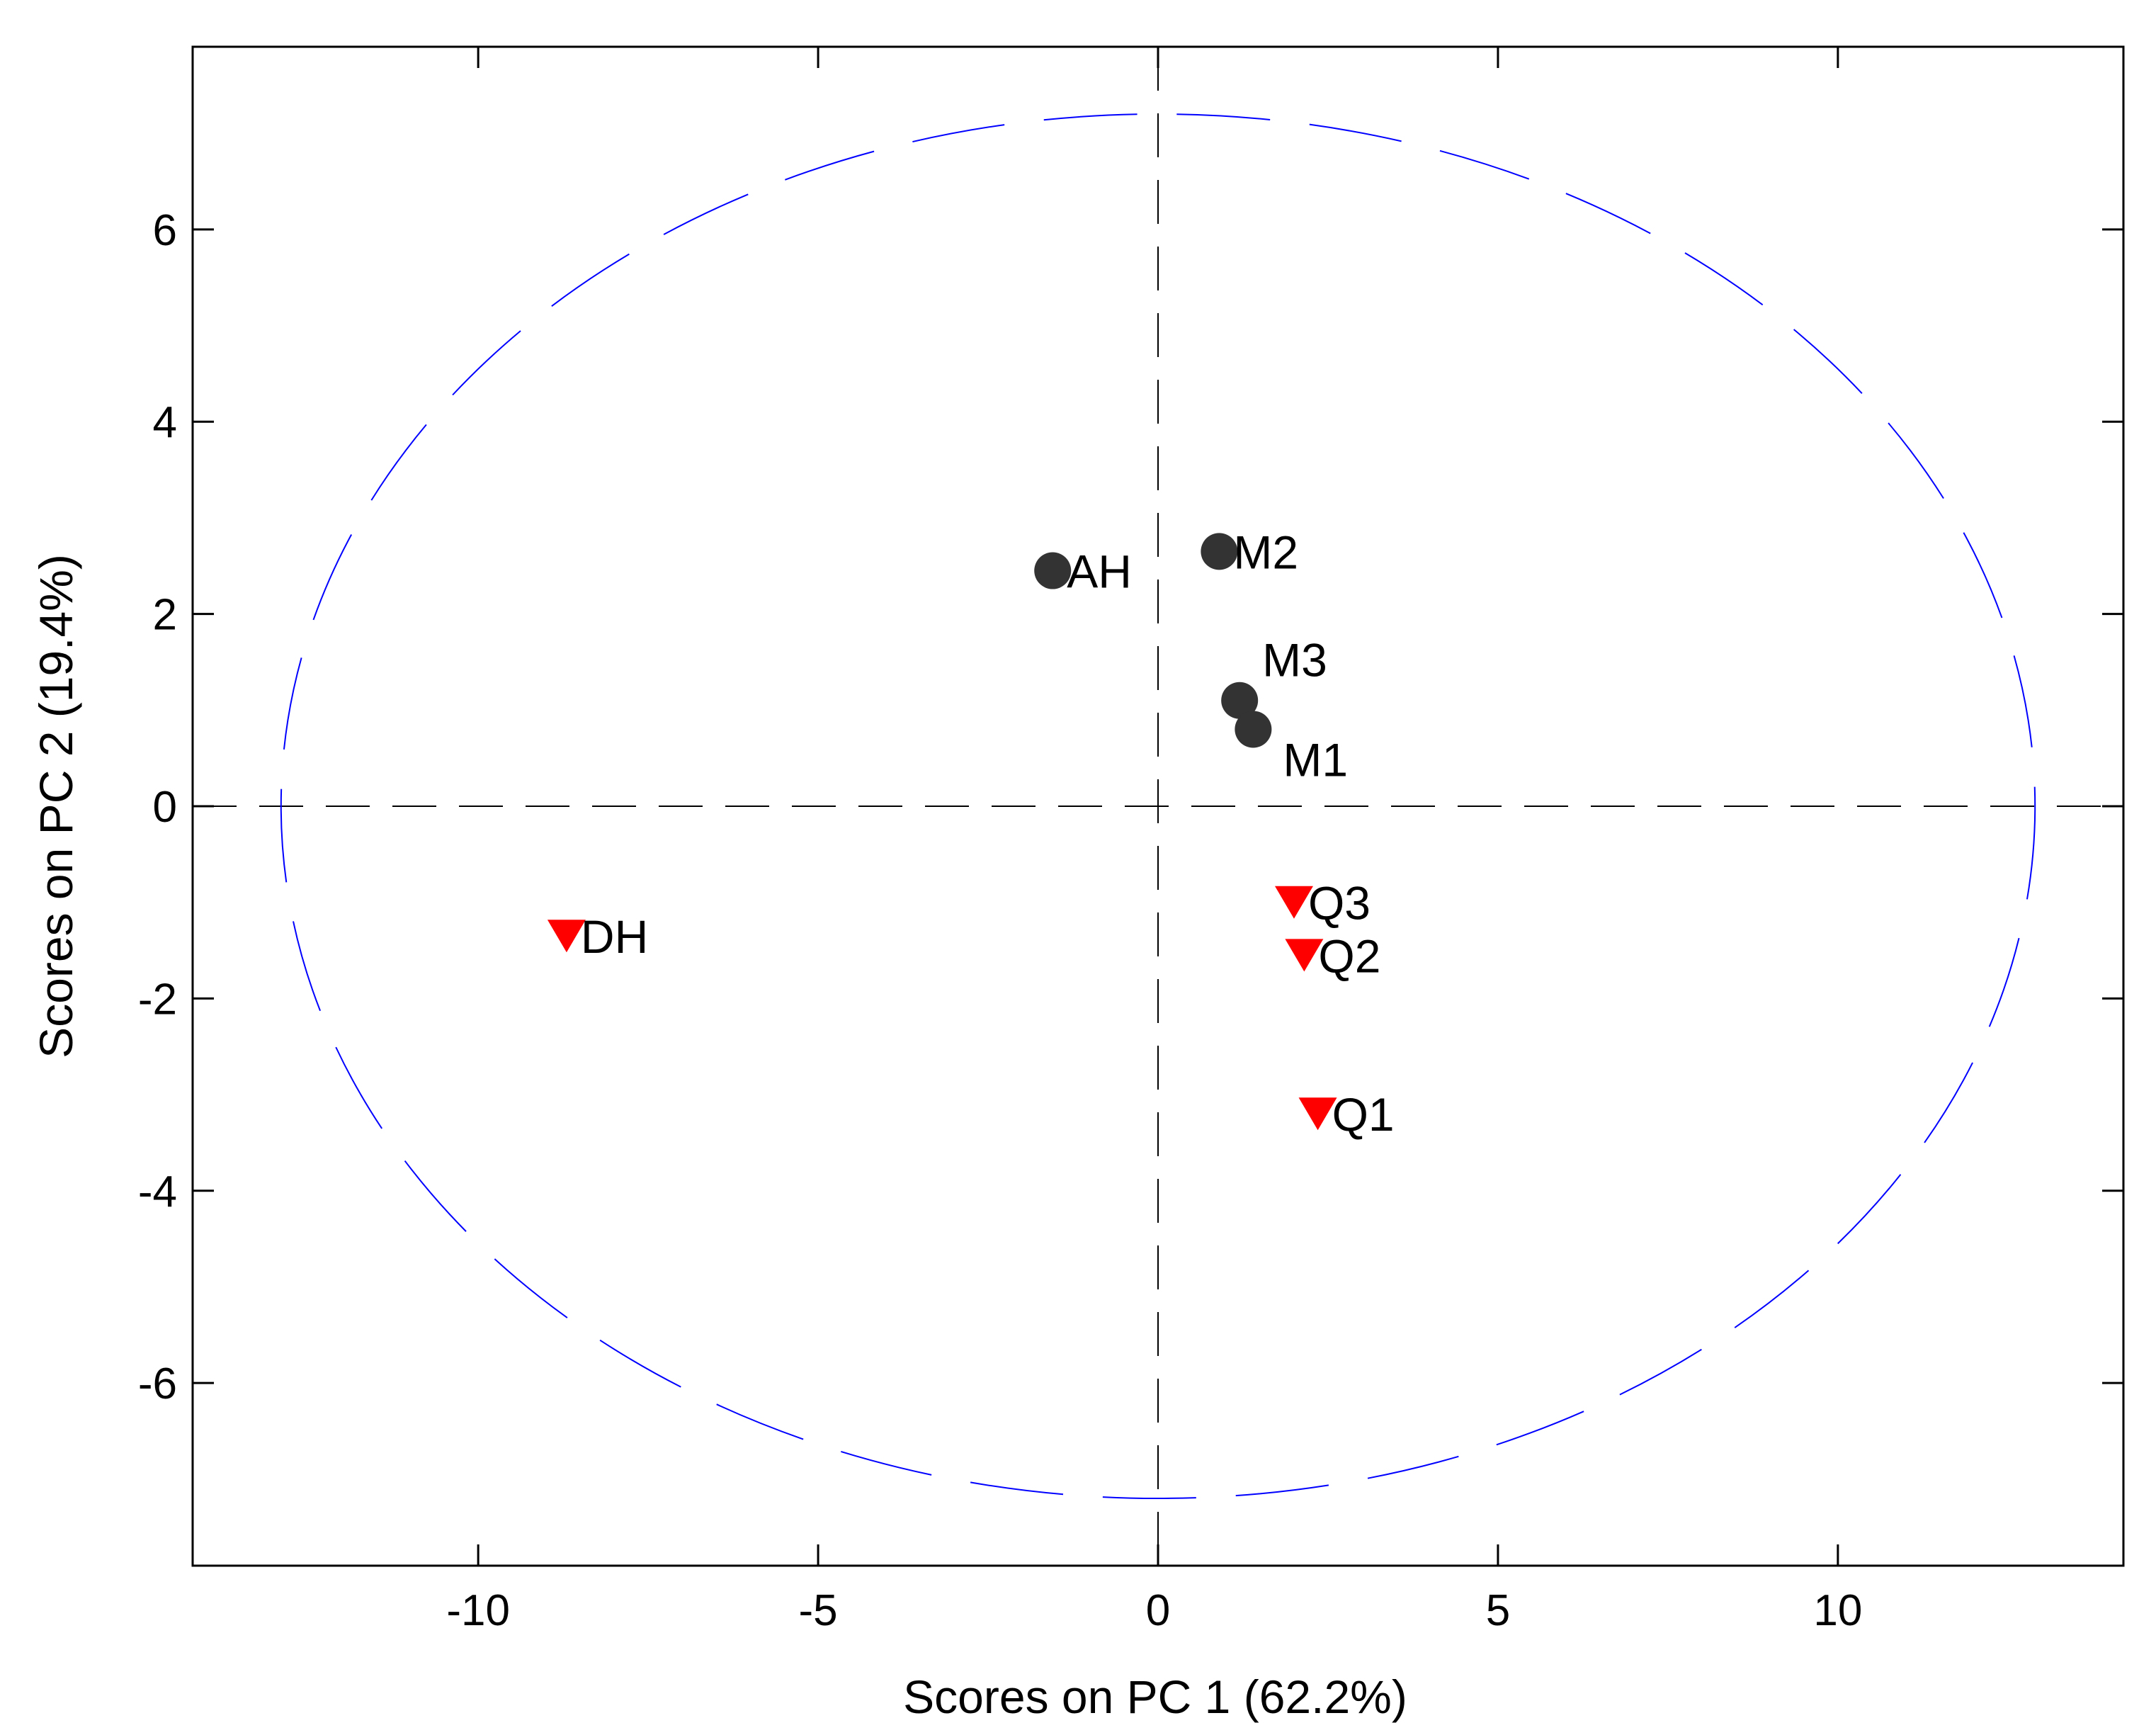 This screenshot has height=1735, width=2156. What do you see at coordinates (1305, 955) in the screenshot?
I see `data-point-q2` at bounding box center [1305, 955].